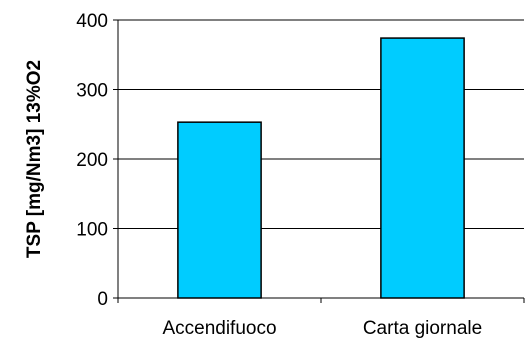 The width and height of the screenshot is (526, 348). I want to click on y-axis-label: TSP [mg/Nm3] 13%O2, so click(34, 159).